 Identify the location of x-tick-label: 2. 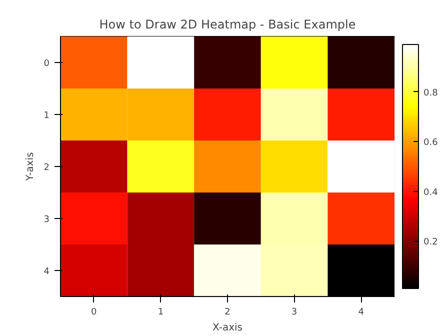
(227, 313).